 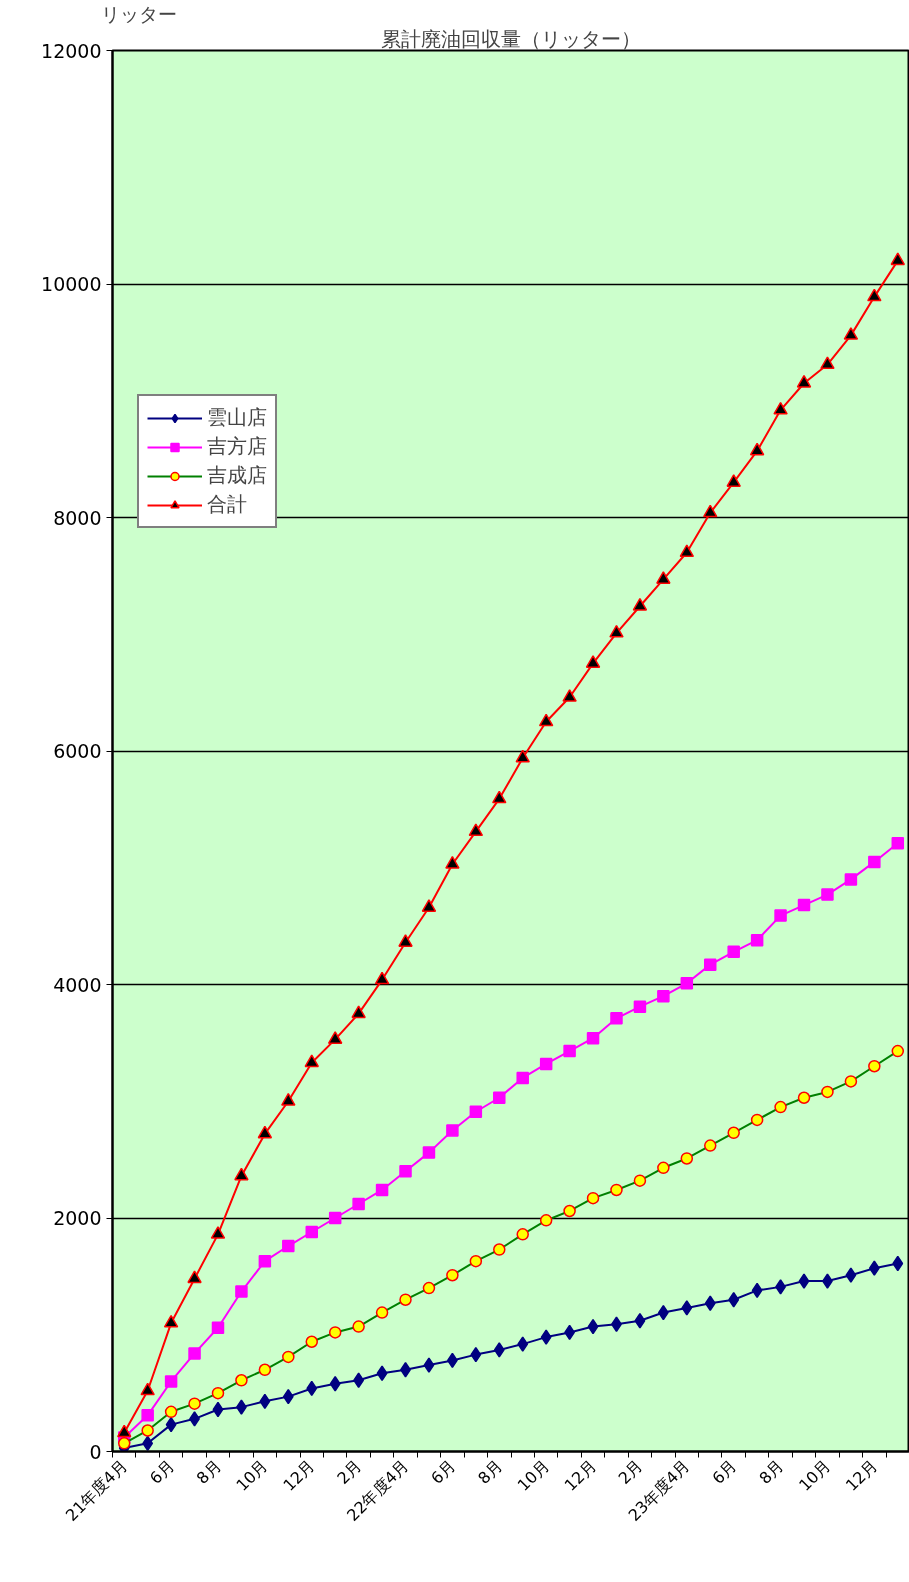 I want to click on legend-label: 吉方店, so click(x=237, y=446).